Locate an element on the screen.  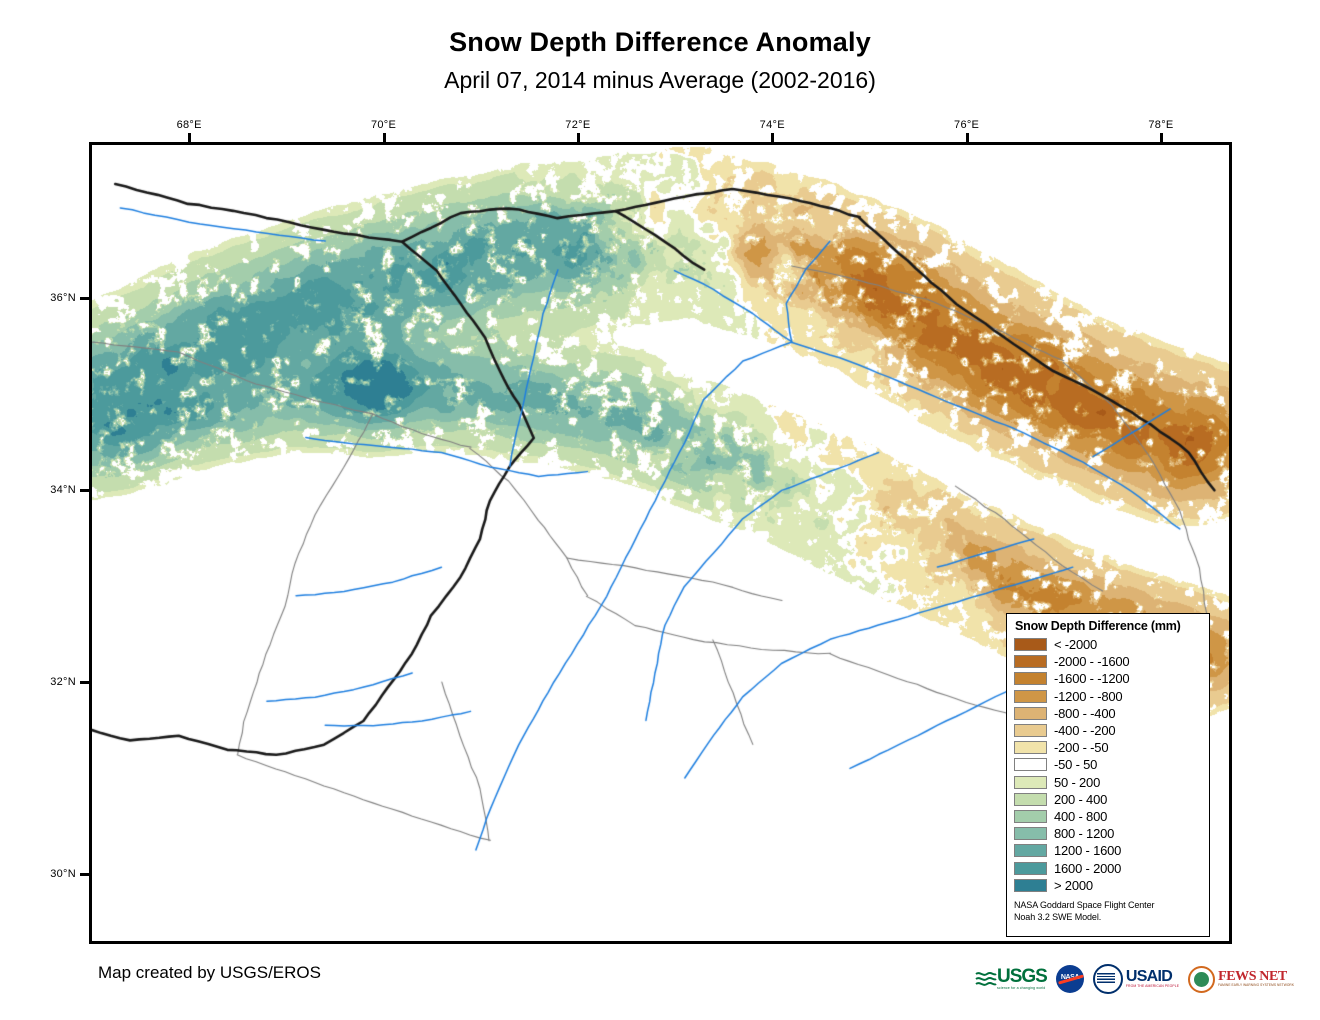
lat-tick-label: 34°N is located at coordinates (63, 490).